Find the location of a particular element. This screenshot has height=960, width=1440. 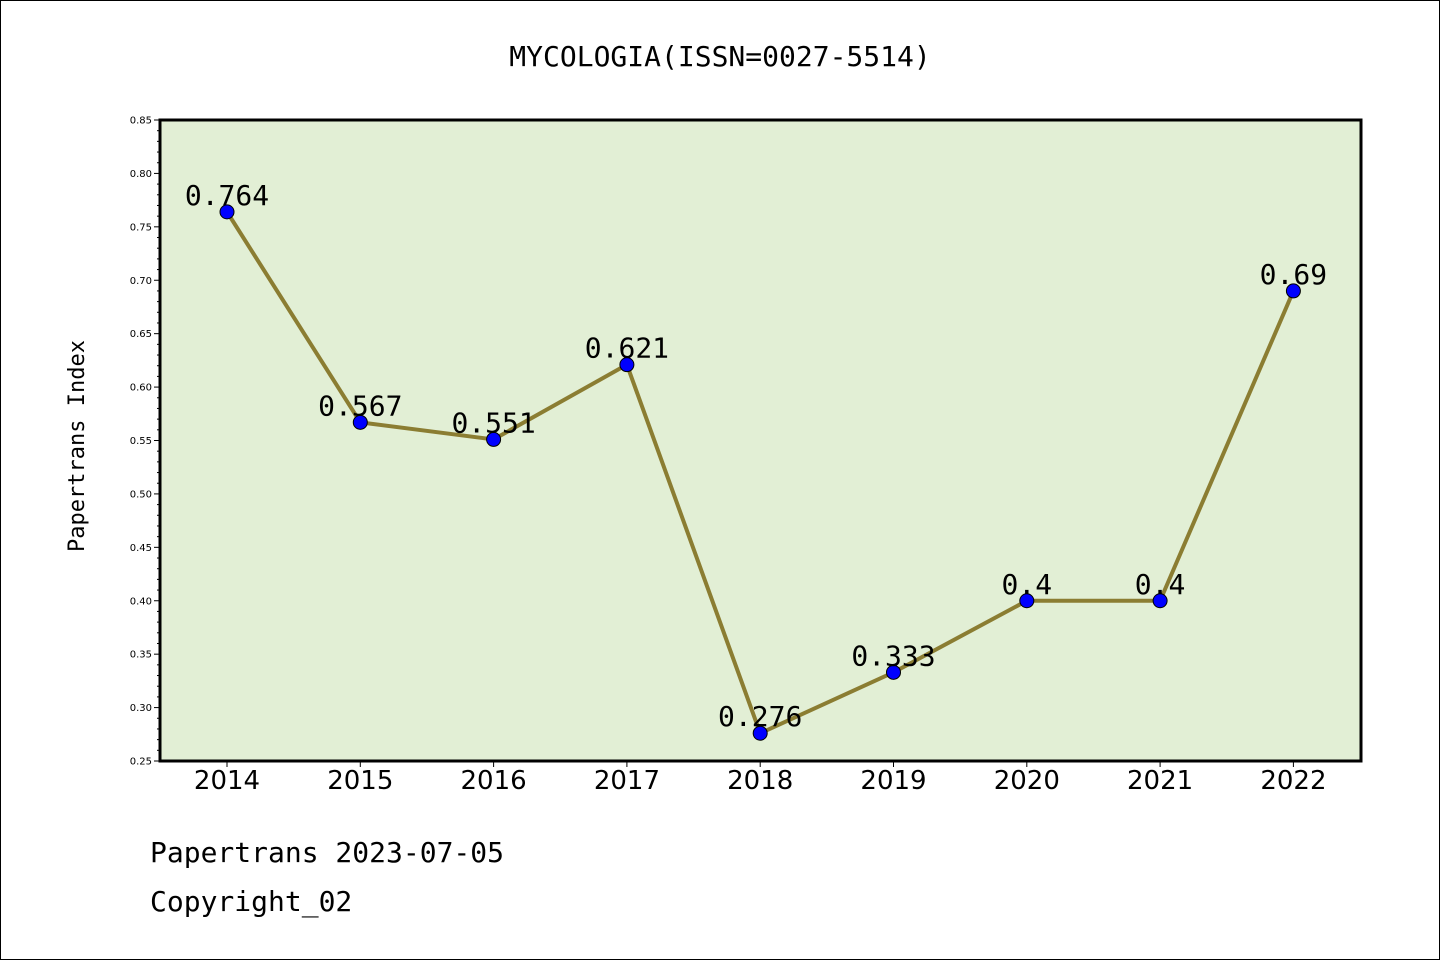

chart-title: MYCOLOGIA(ISSN=0027-5514) is located at coordinates (719, 56).